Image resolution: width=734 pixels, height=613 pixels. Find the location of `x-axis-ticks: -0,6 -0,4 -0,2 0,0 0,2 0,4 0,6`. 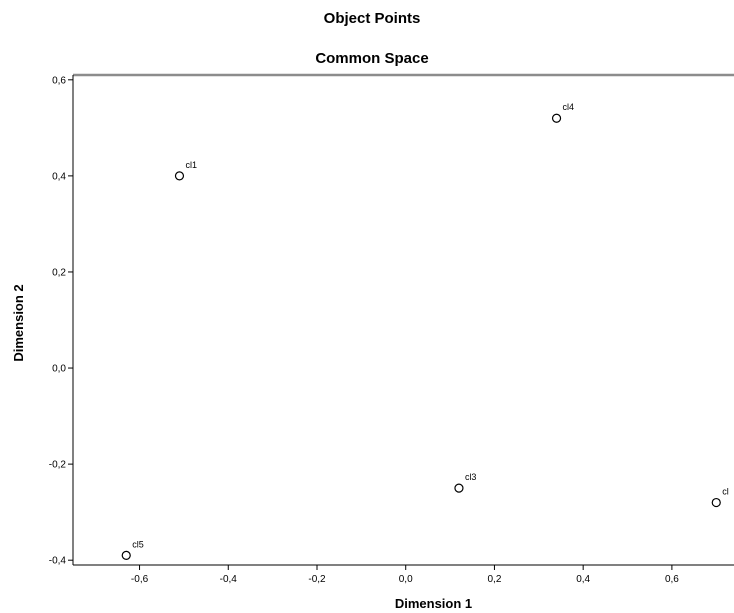

x-axis-ticks: -0,6 -0,4 -0,2 0,0 0,2 0,4 0,6 is located at coordinates (405, 575).